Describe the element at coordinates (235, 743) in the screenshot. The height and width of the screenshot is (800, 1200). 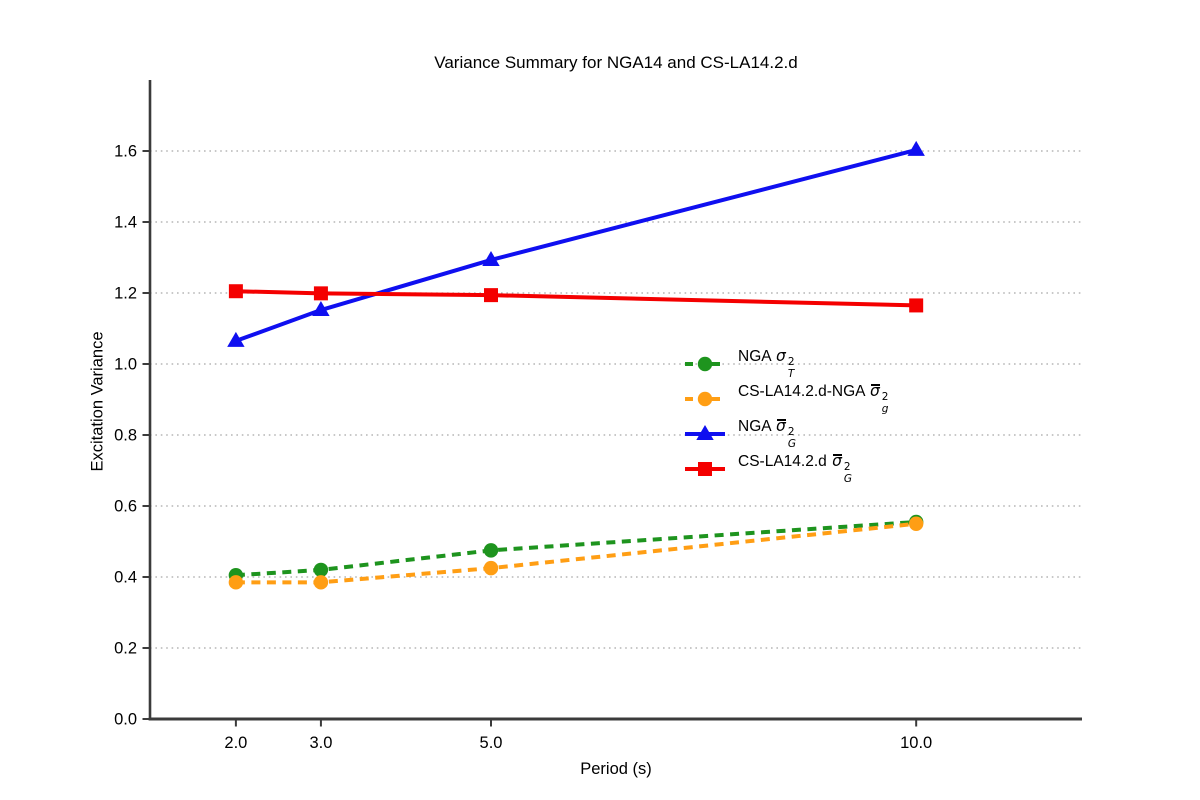
I see `x-tick-label: 2.0` at that location.